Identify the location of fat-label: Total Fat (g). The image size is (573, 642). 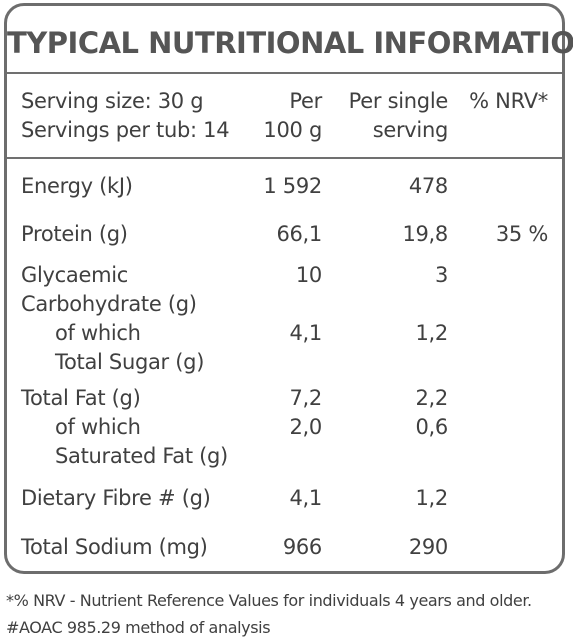
(81, 398).